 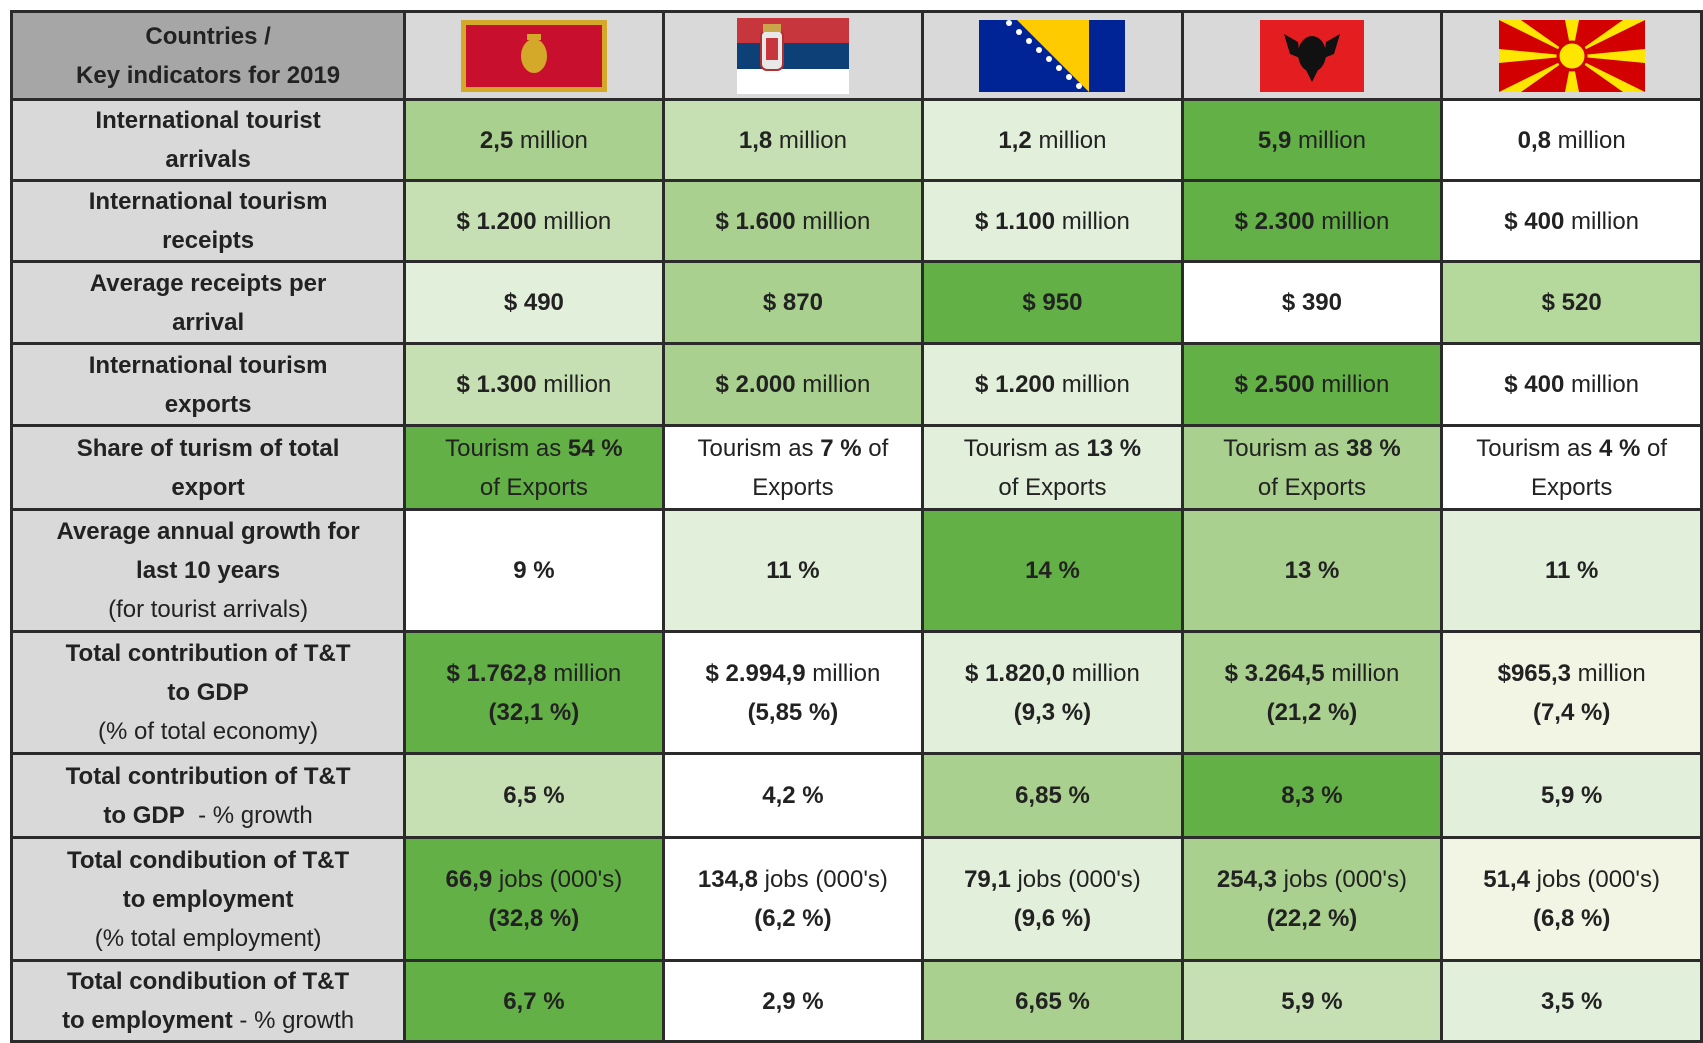 I want to click on flag-serbia, so click(x=793, y=55).